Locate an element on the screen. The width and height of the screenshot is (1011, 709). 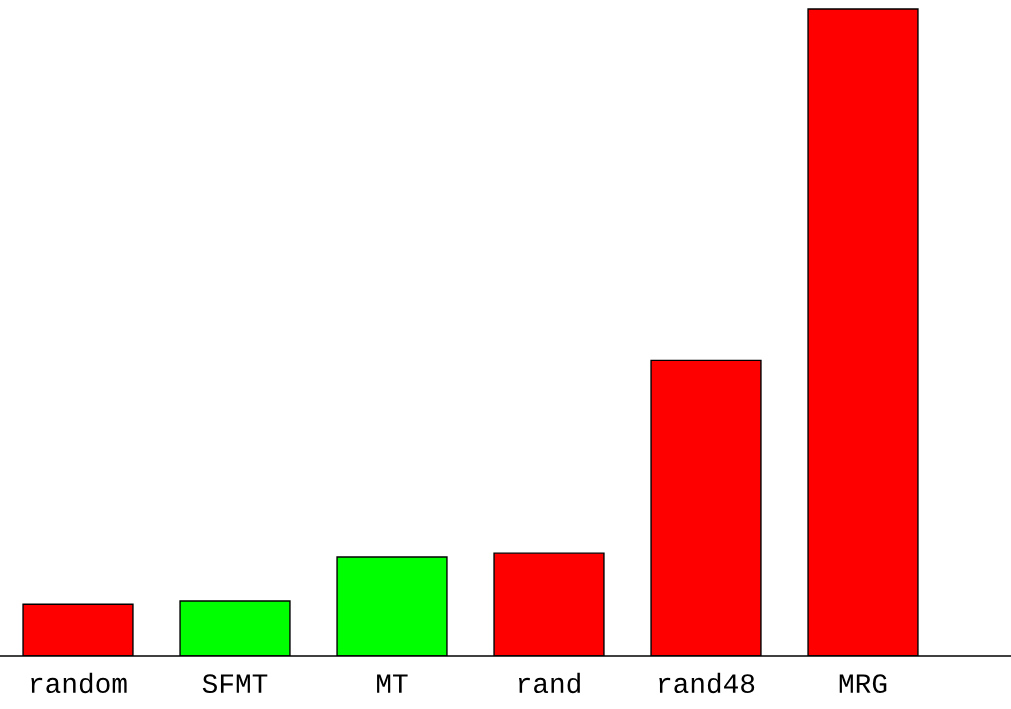
x-tick-label: random is located at coordinates (79, 683).